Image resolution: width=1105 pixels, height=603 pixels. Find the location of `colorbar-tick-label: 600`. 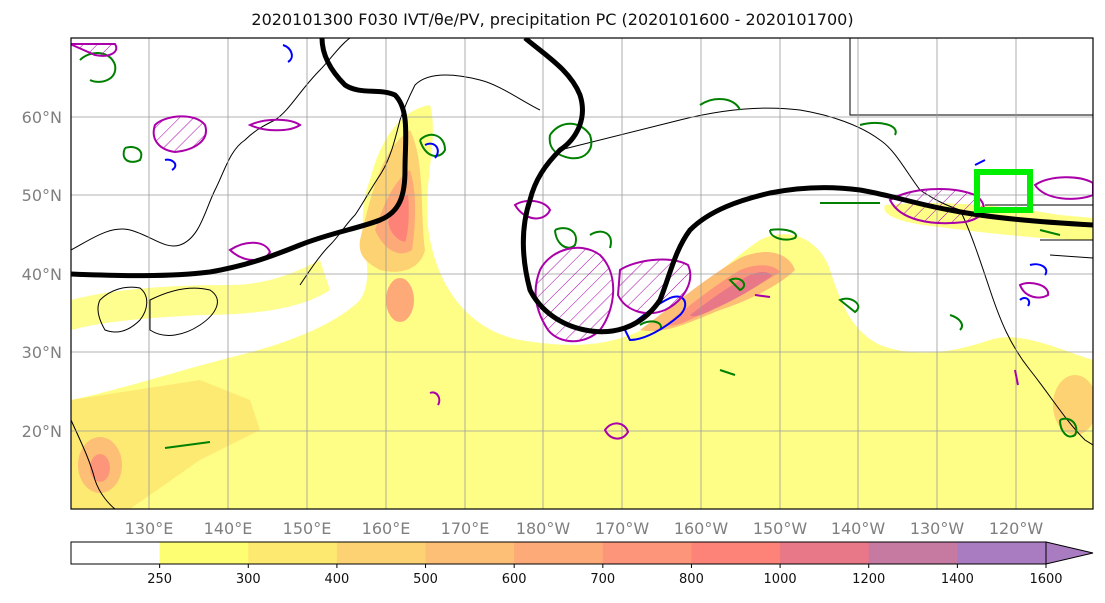

colorbar-tick-label: 600 is located at coordinates (514, 579).